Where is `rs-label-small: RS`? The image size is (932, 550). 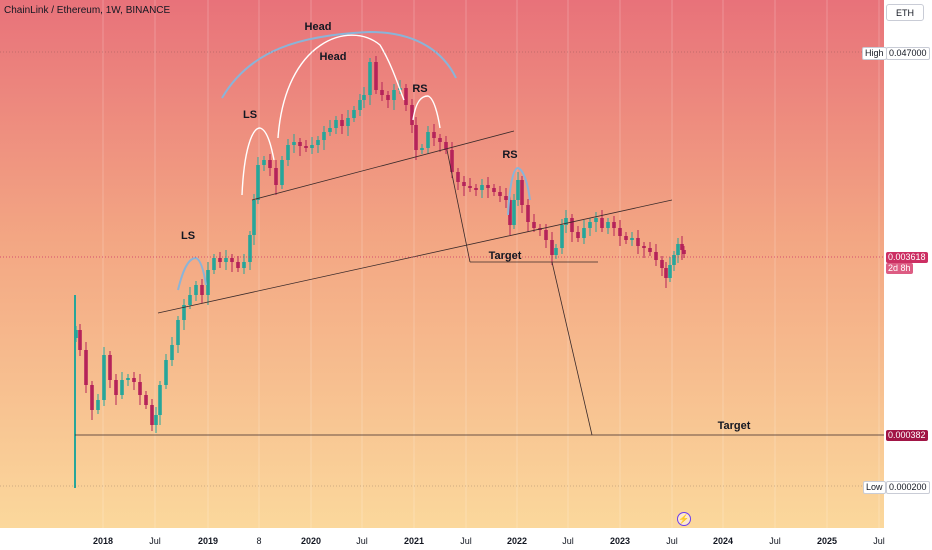
rs-label-small: RS is located at coordinates (420, 89).